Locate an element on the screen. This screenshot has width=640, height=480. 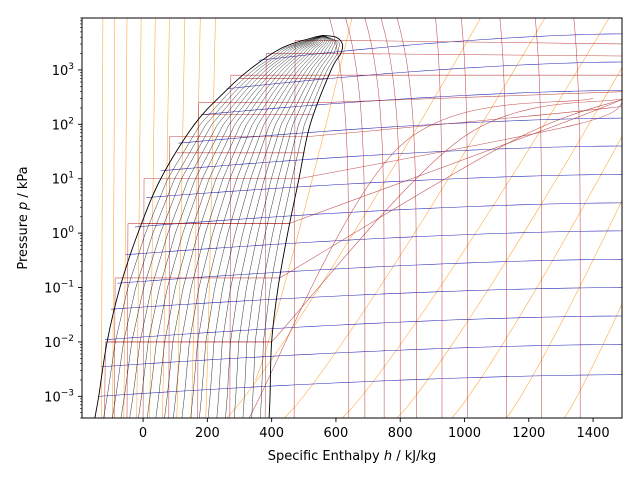
saturated-vapor-line is located at coordinates (306, 226).